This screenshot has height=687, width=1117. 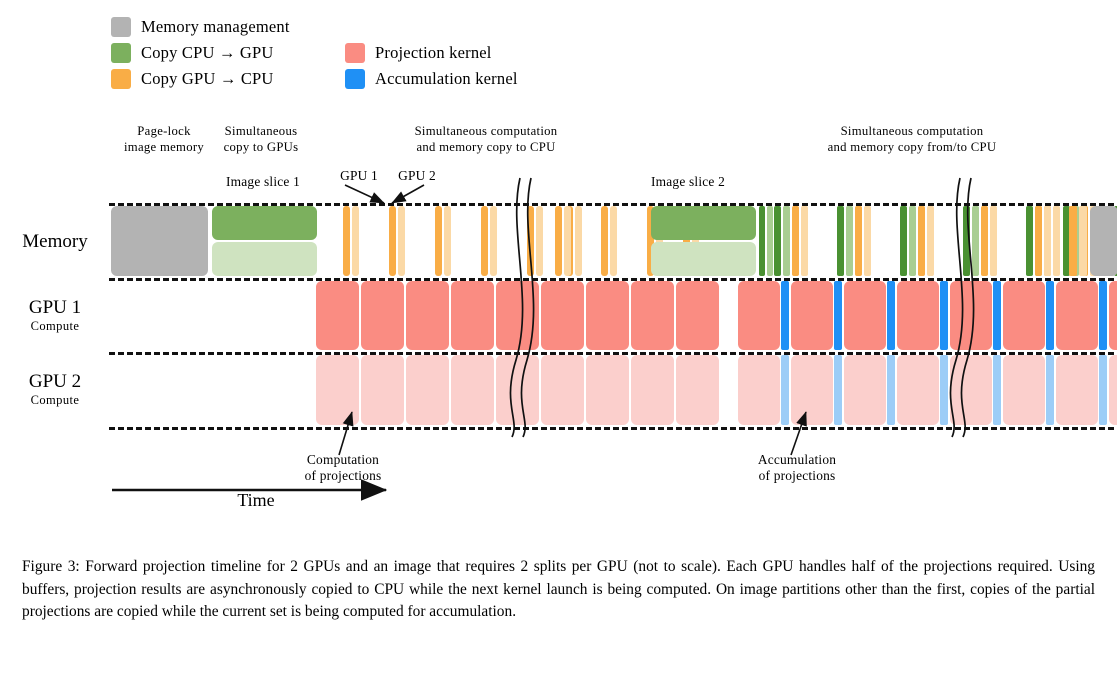 What do you see at coordinates (703, 259) in the screenshot?
I see `memory-block-copy-cpu-gpu-slice2-gpu2` at bounding box center [703, 259].